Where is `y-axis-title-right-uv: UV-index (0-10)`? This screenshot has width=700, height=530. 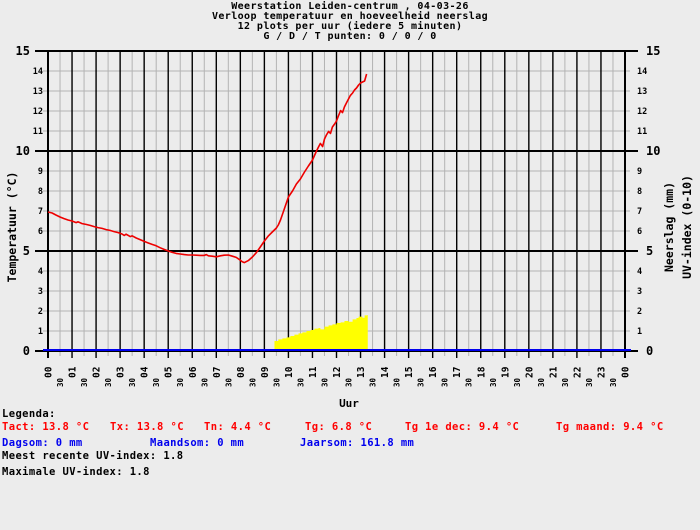 y-axis-title-right-uv: UV-index (0-10) is located at coordinates (687, 227).